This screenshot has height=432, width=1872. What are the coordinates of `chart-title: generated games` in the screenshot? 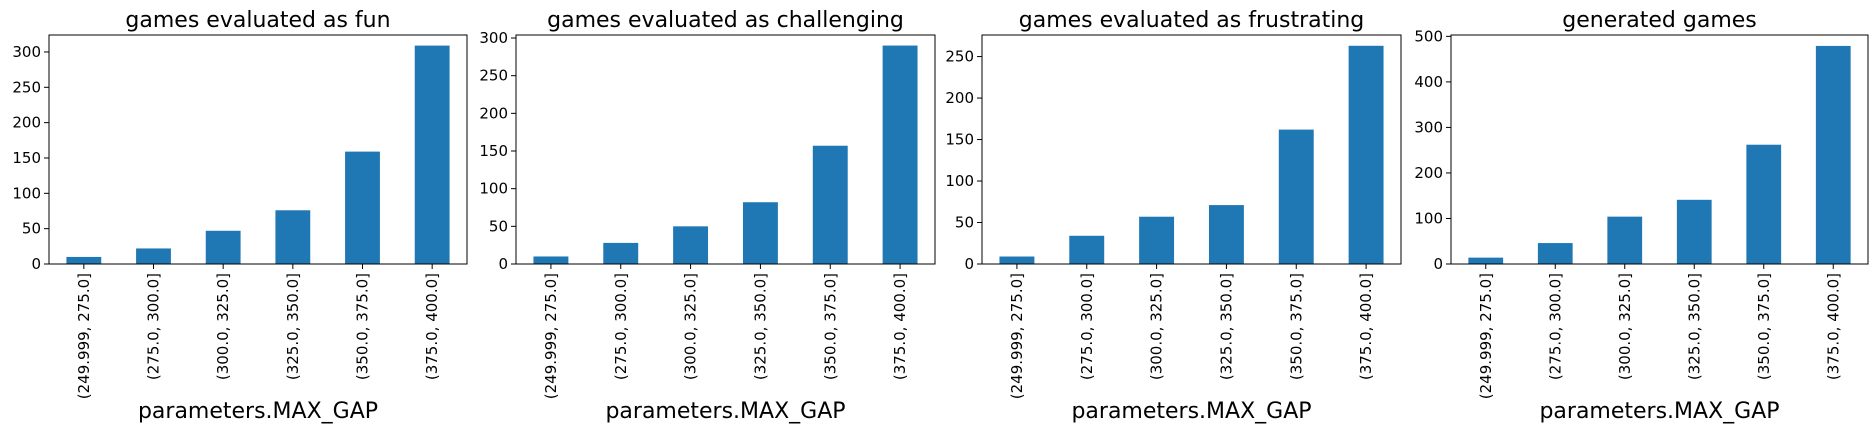 It's located at (1659, 20).